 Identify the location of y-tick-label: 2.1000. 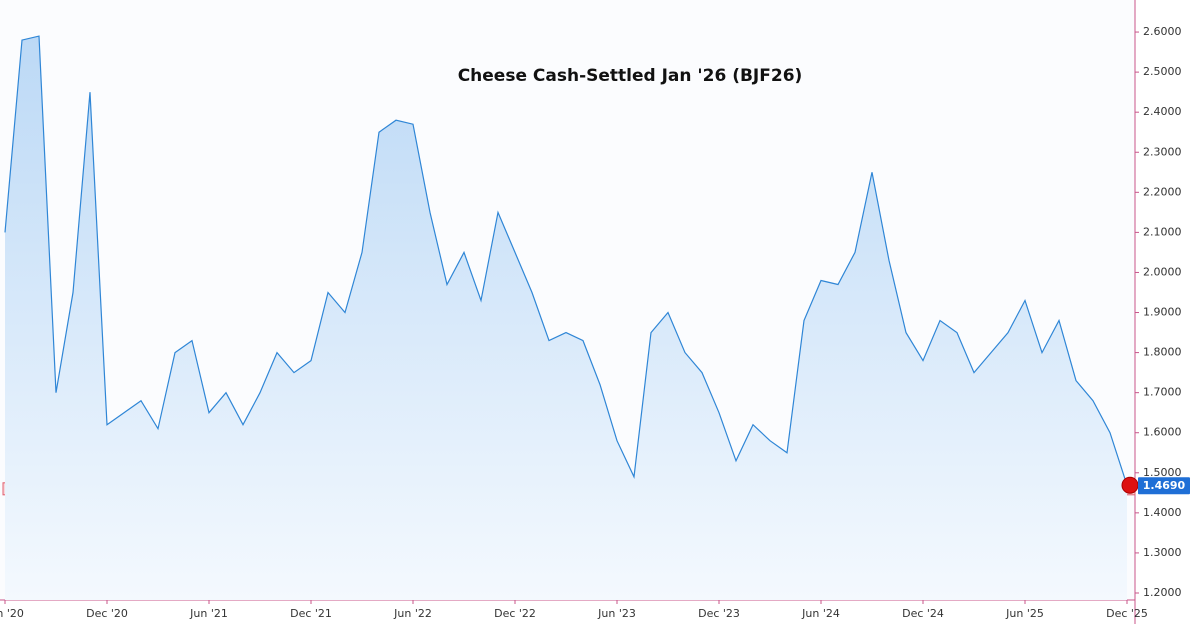
(1162, 231).